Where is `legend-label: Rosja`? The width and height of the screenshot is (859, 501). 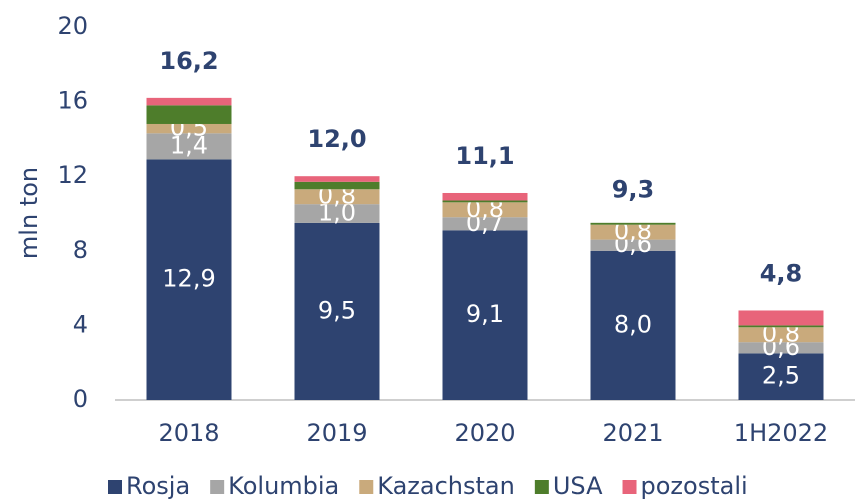
legend-label: Rosja is located at coordinates (158, 486).